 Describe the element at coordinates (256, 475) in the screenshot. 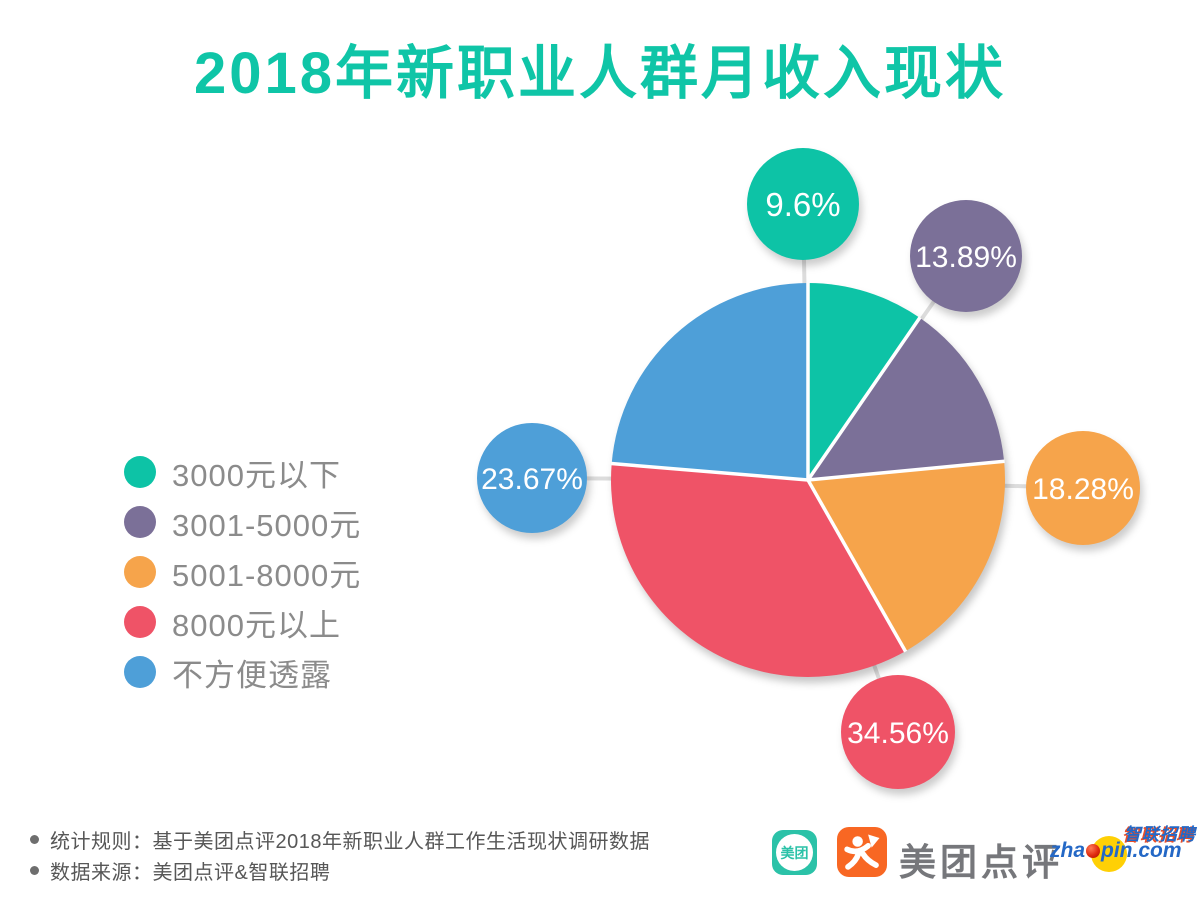

I see `legend-label: 3000元以下` at that location.